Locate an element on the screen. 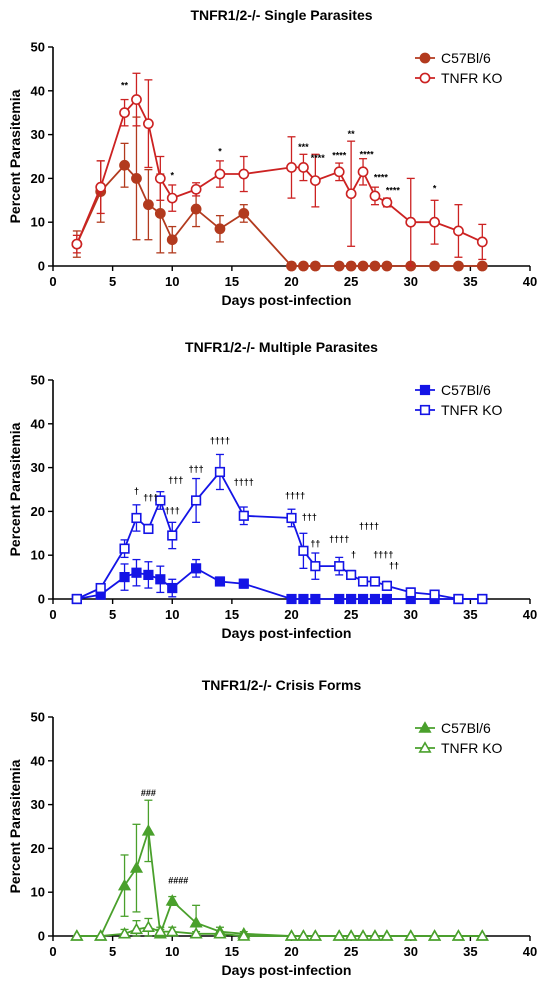 The width and height of the screenshot is (550, 992). x-tick-label: 15 is located at coordinates (232, 614).